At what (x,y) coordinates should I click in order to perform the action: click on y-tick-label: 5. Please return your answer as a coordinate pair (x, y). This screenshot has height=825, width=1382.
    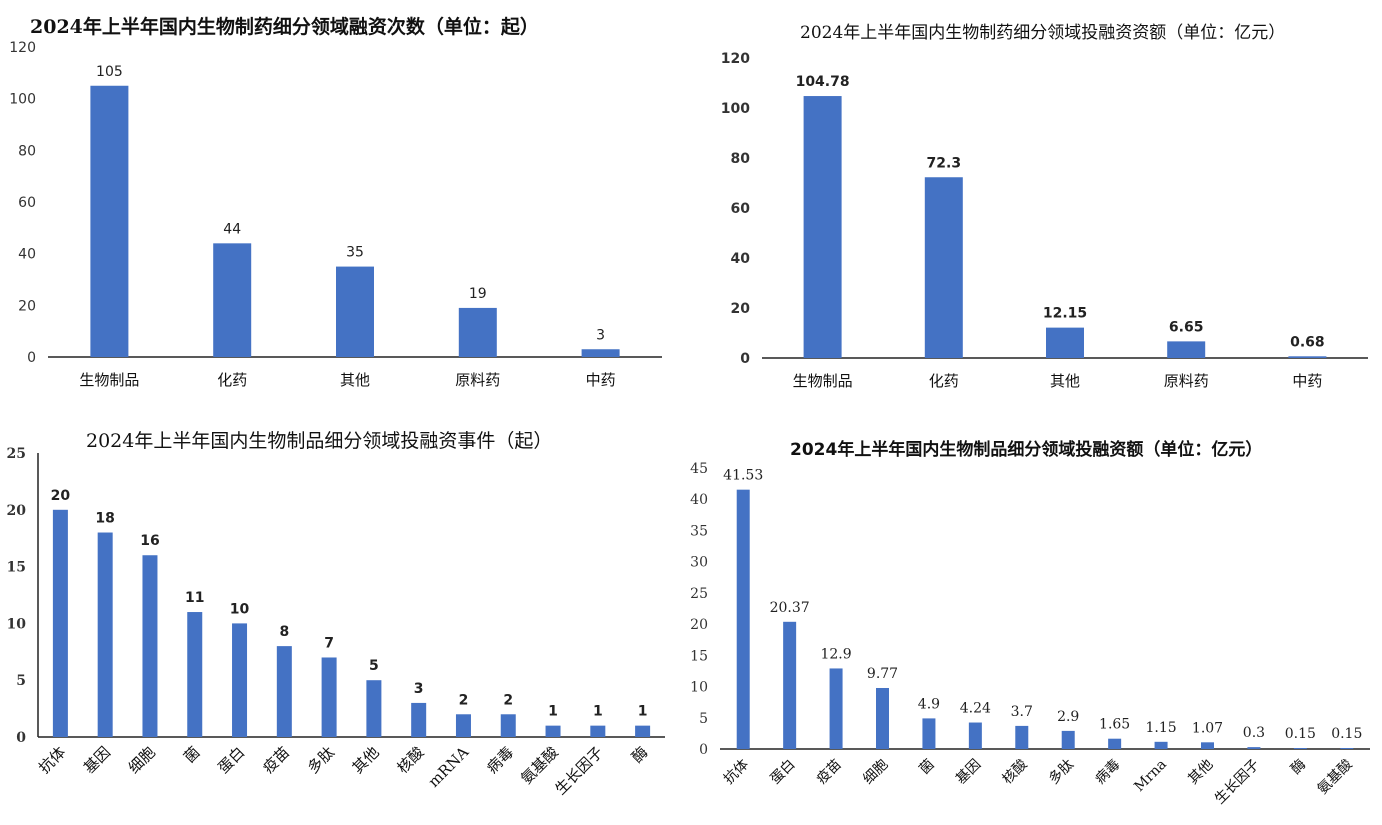
    Looking at the image, I should click on (21, 681).